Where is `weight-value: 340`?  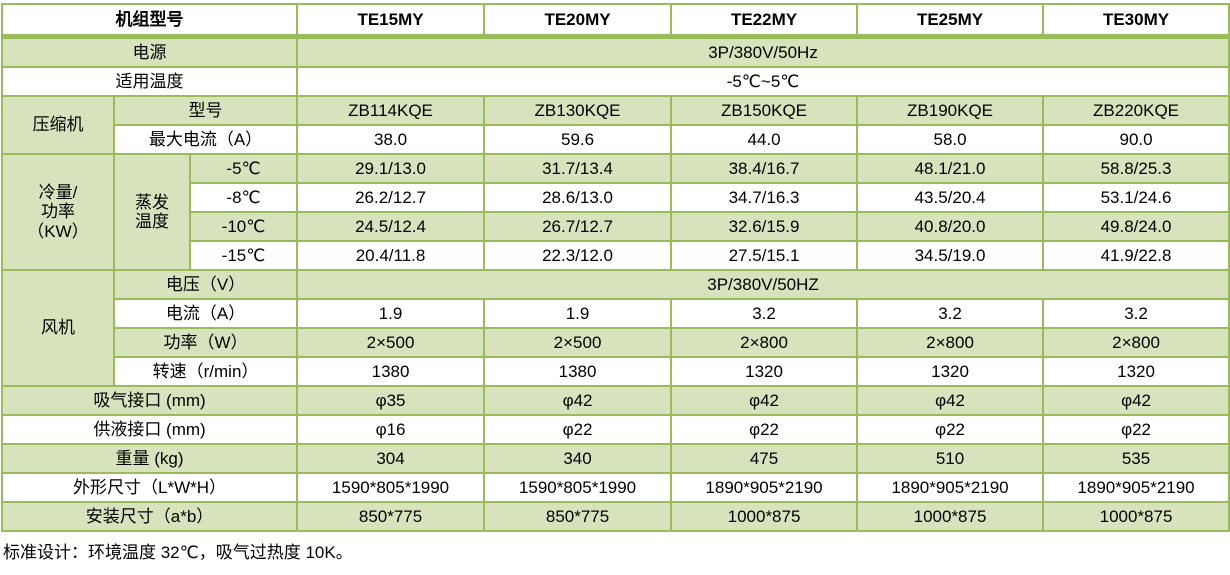 weight-value: 340 is located at coordinates (578, 458).